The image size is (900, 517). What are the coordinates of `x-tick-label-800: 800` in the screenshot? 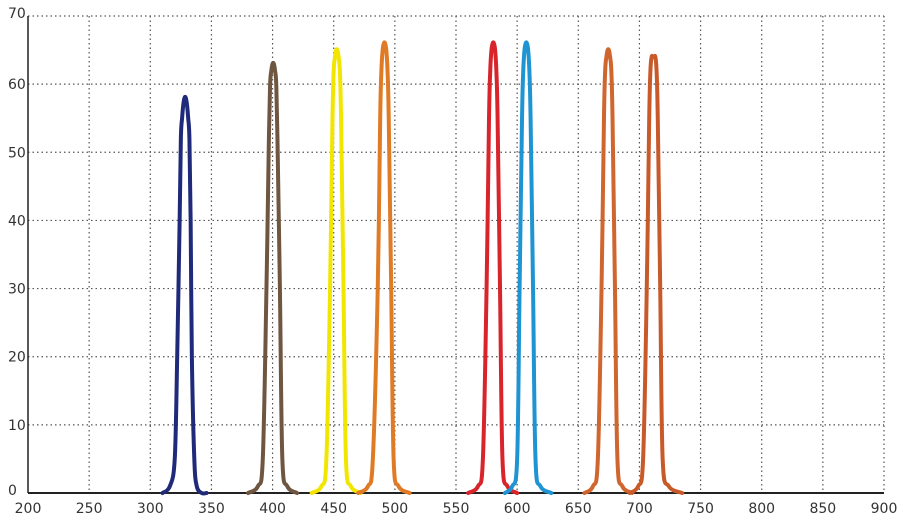 It's located at (761, 509).